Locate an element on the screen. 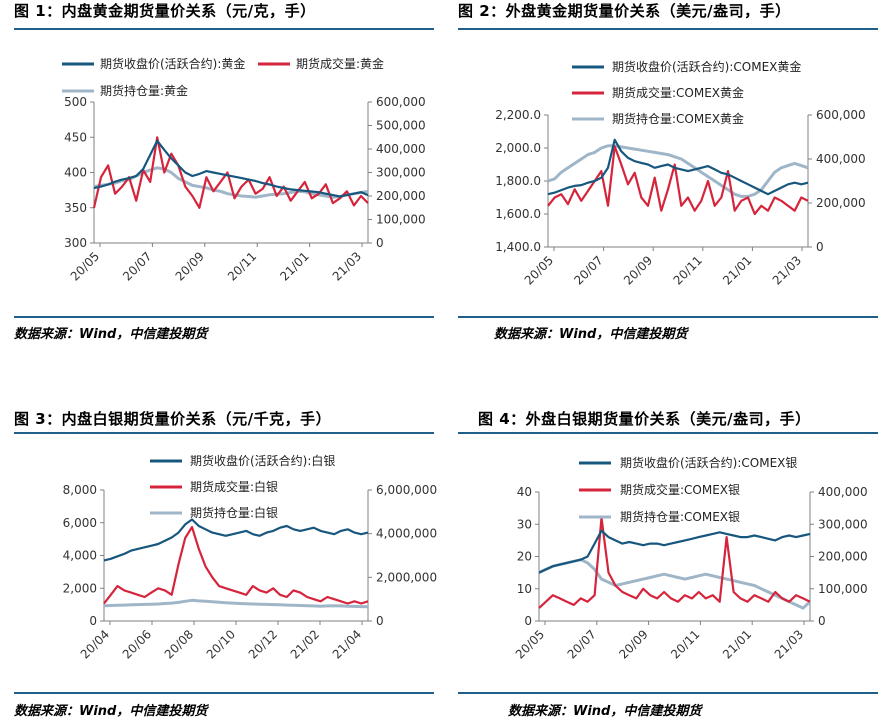  right-tick-label: 4,000,000 is located at coordinates (406, 534).